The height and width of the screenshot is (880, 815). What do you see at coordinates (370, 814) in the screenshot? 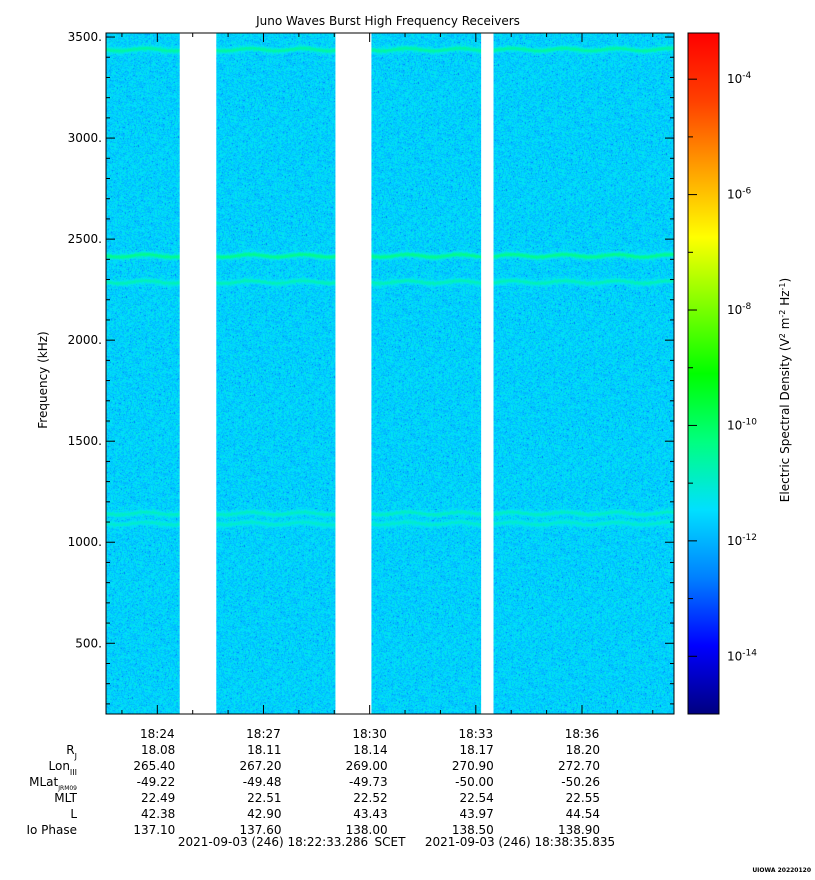
I see `ephemeris-value: 43.43` at bounding box center [370, 814].